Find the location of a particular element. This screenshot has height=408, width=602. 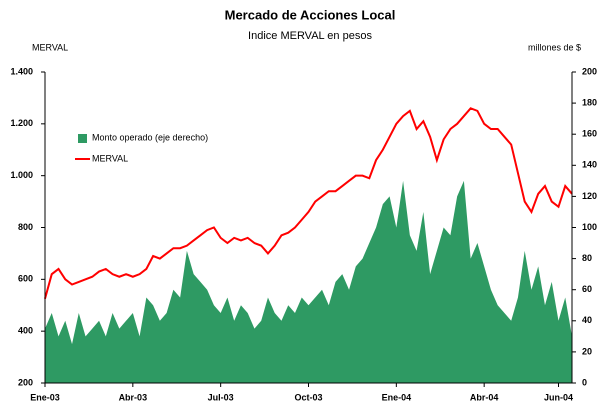

x-tick-label: Abr-03 is located at coordinates (133, 397).